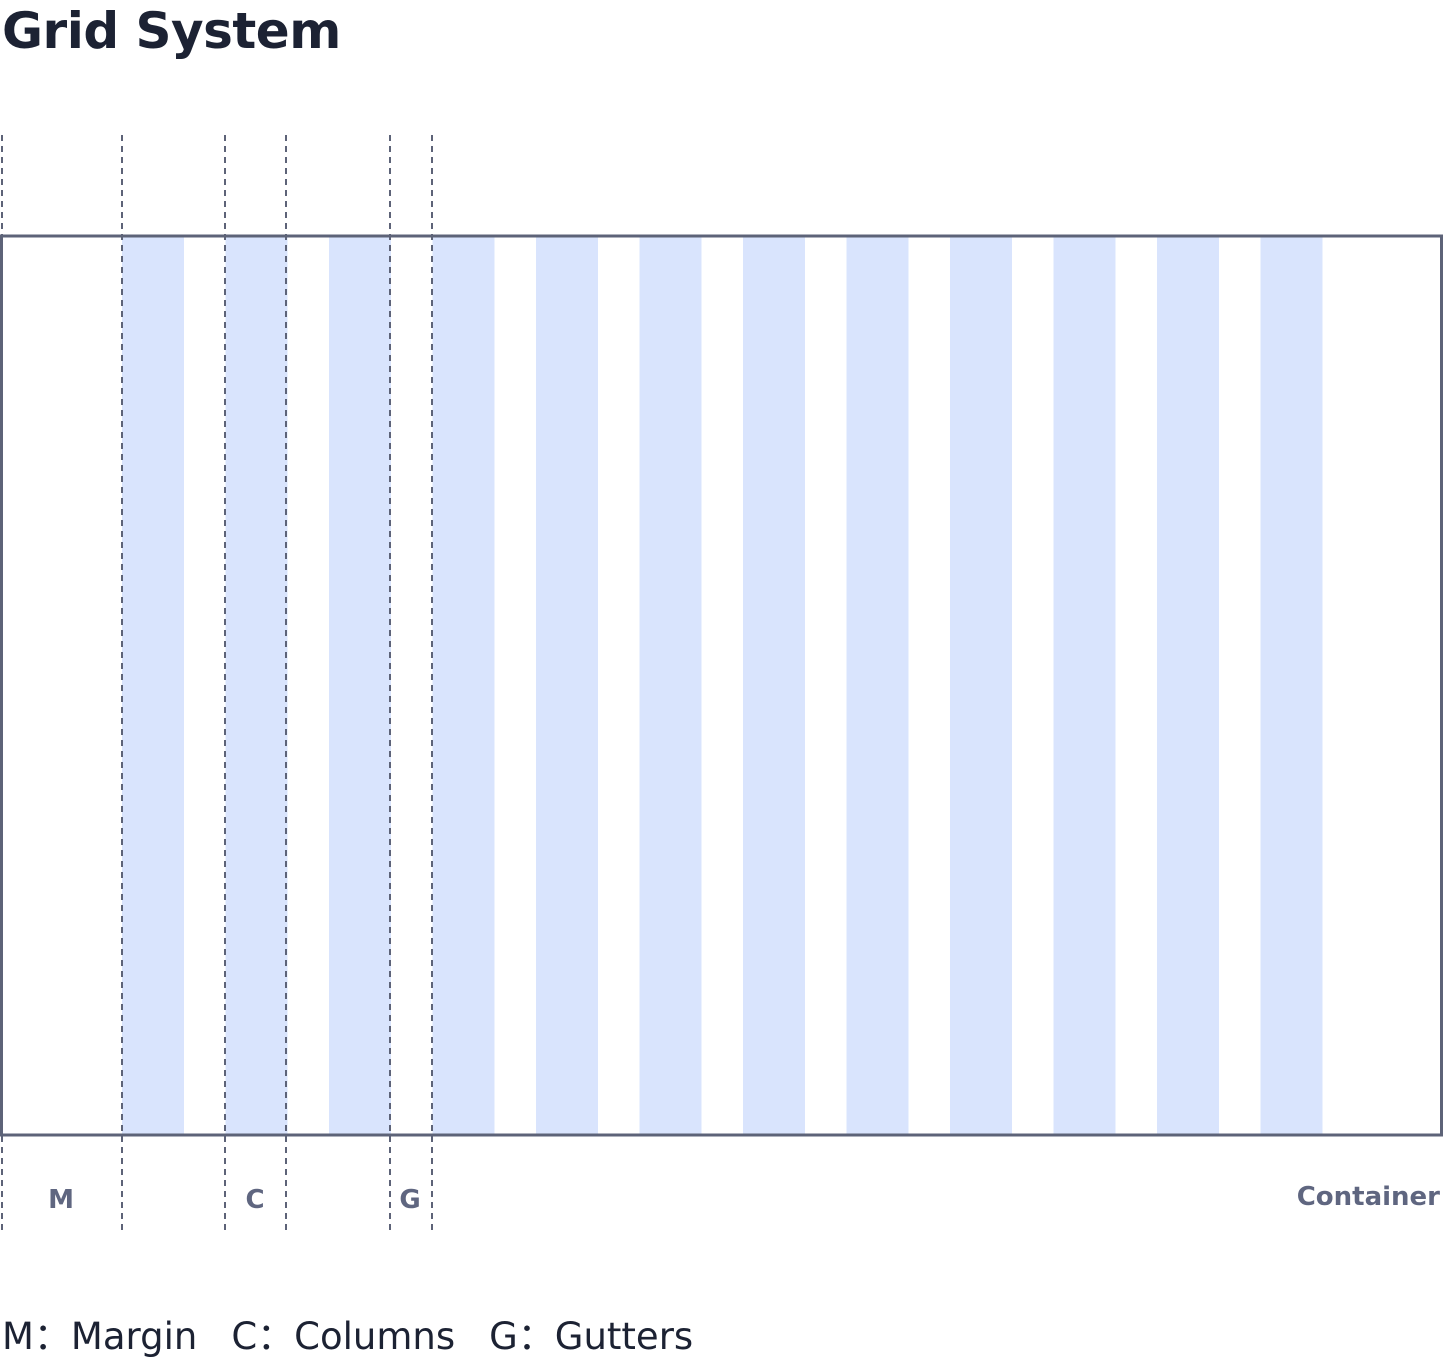  What do you see at coordinates (343, 1336) in the screenshot?
I see `legend-item-columns: C：Columns` at bounding box center [343, 1336].